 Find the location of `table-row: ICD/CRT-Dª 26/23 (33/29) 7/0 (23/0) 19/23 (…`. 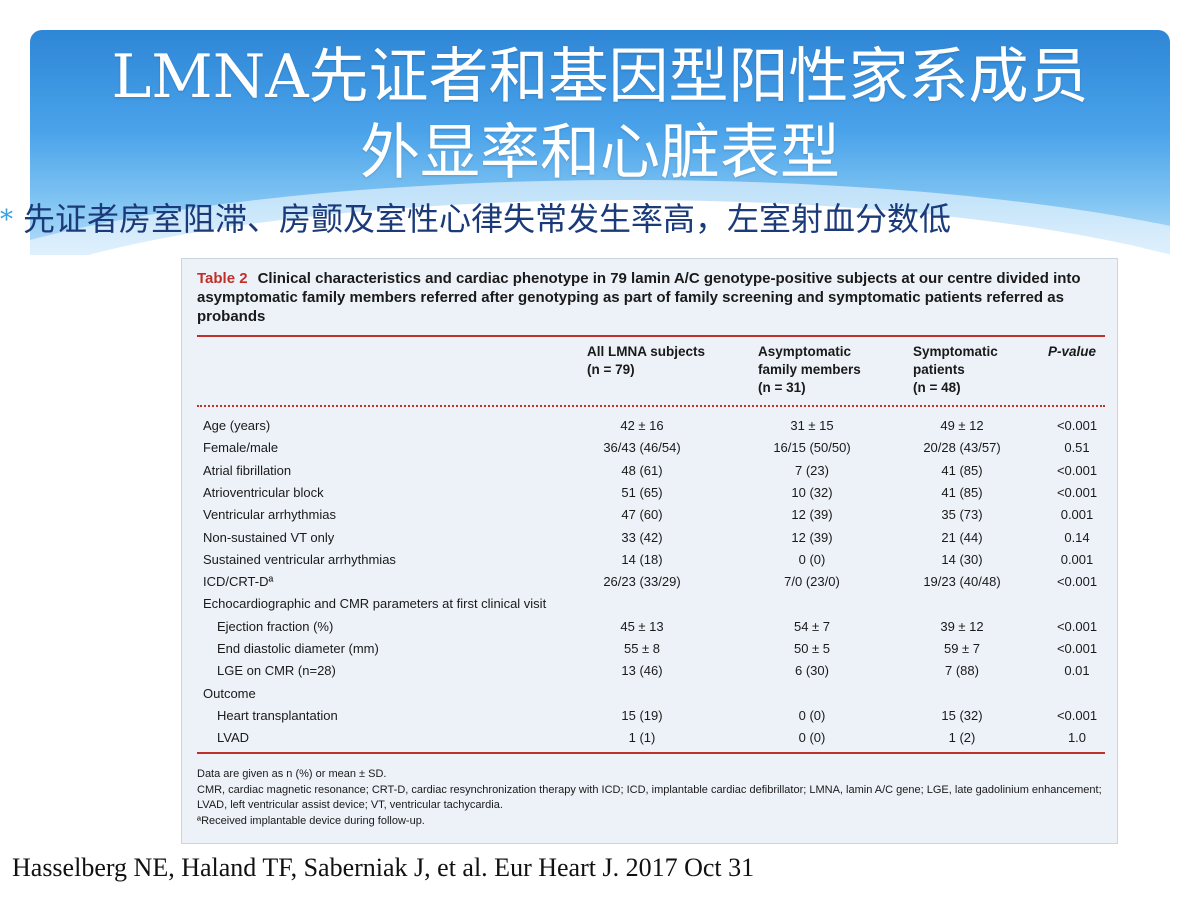

table-row: ICD/CRT-Dª 26/23 (33/29) 7/0 (23/0) 19/23 (… is located at coordinates (651, 582).